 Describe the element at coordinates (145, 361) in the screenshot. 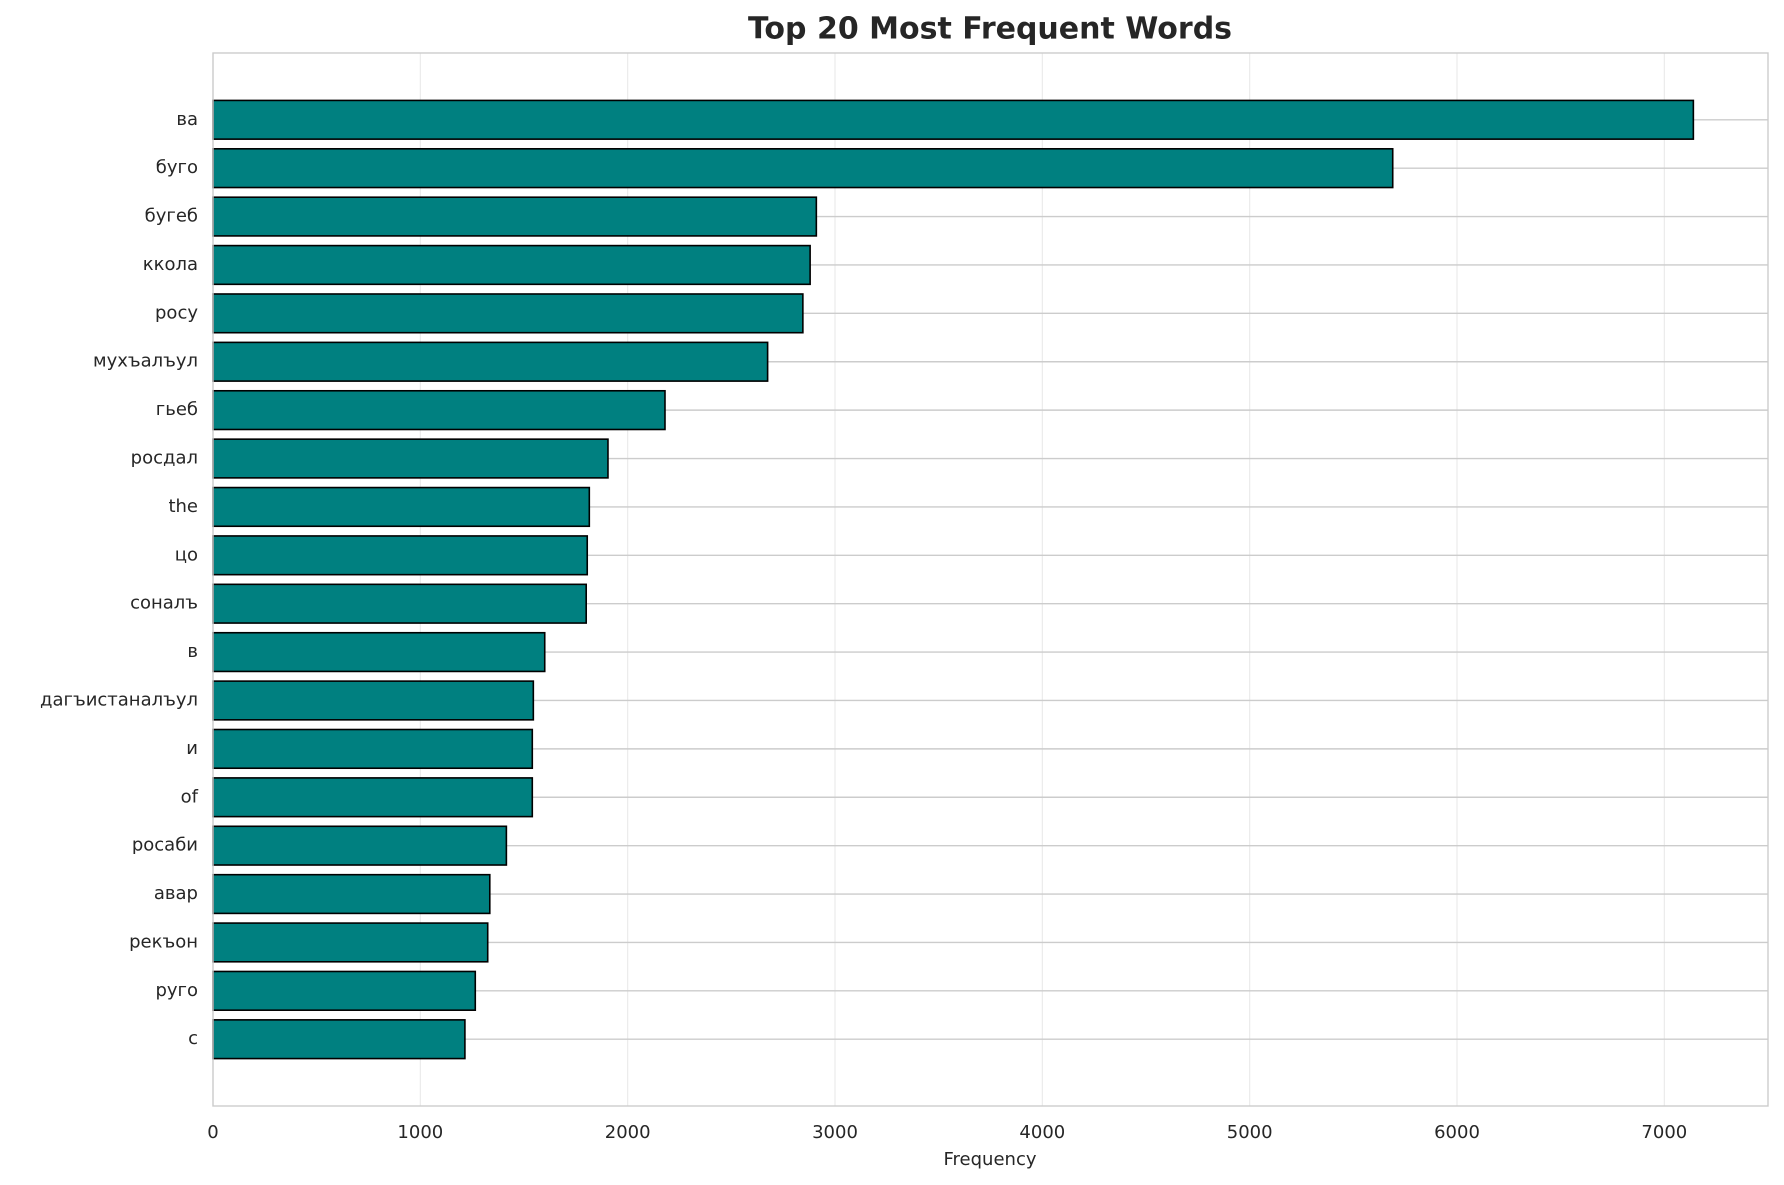

I see `y-tick-label: мухъалъул` at that location.